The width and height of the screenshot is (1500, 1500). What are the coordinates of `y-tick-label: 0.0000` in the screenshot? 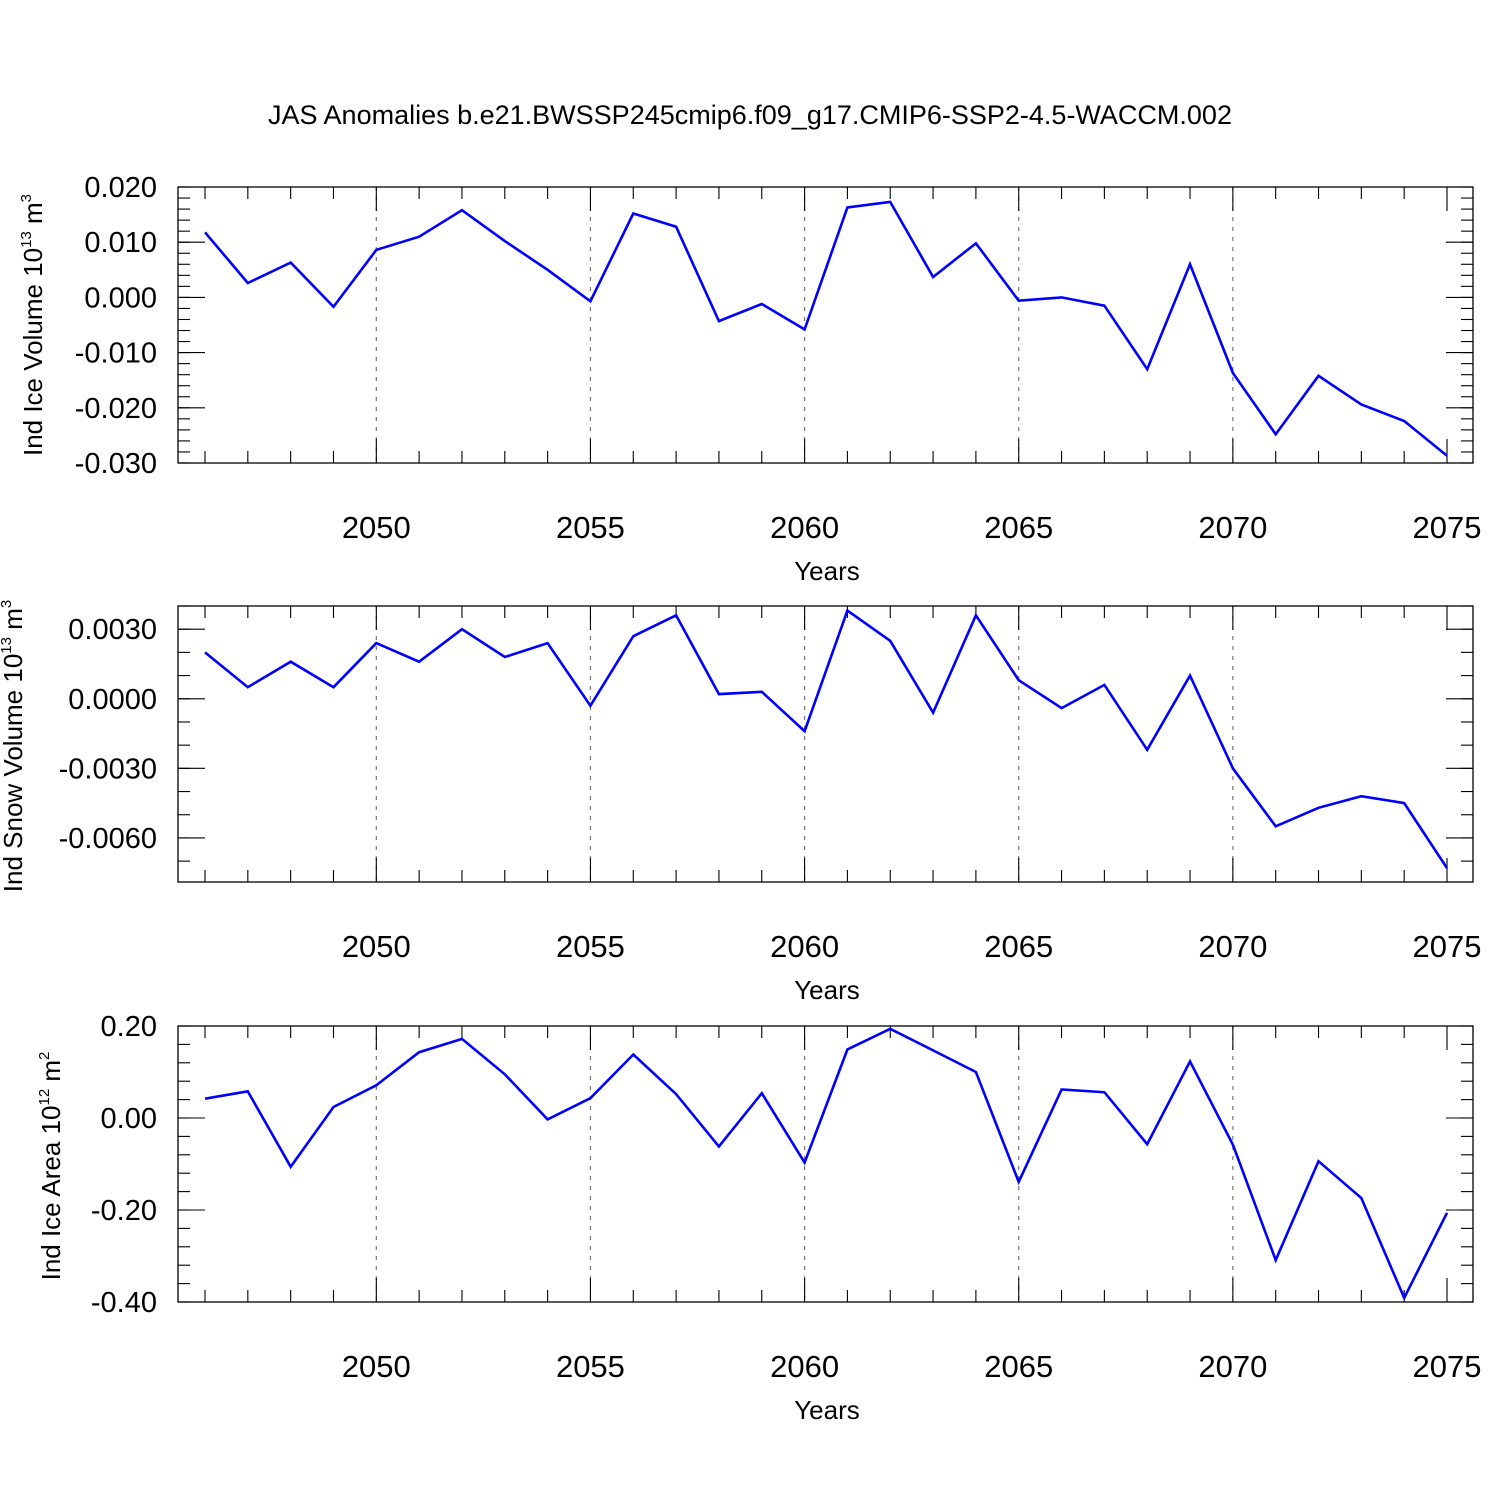 It's located at (112, 700).